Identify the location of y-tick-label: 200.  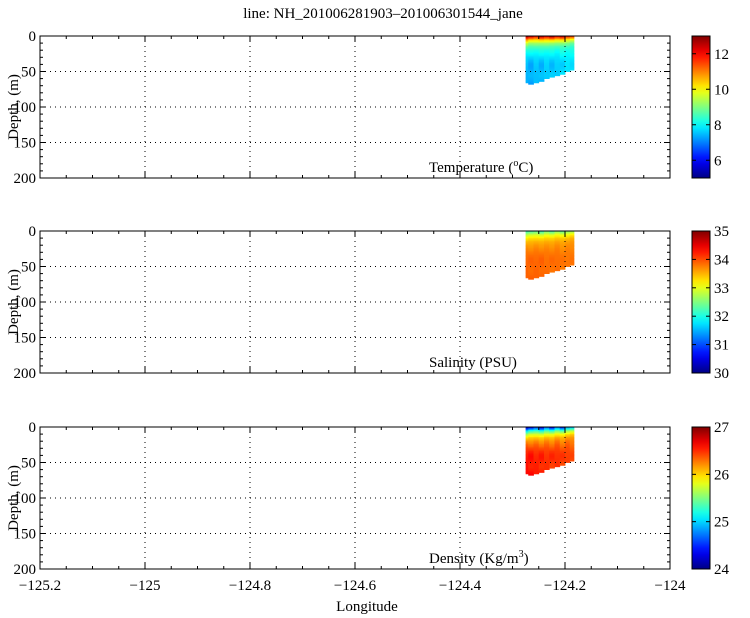
(25, 374).